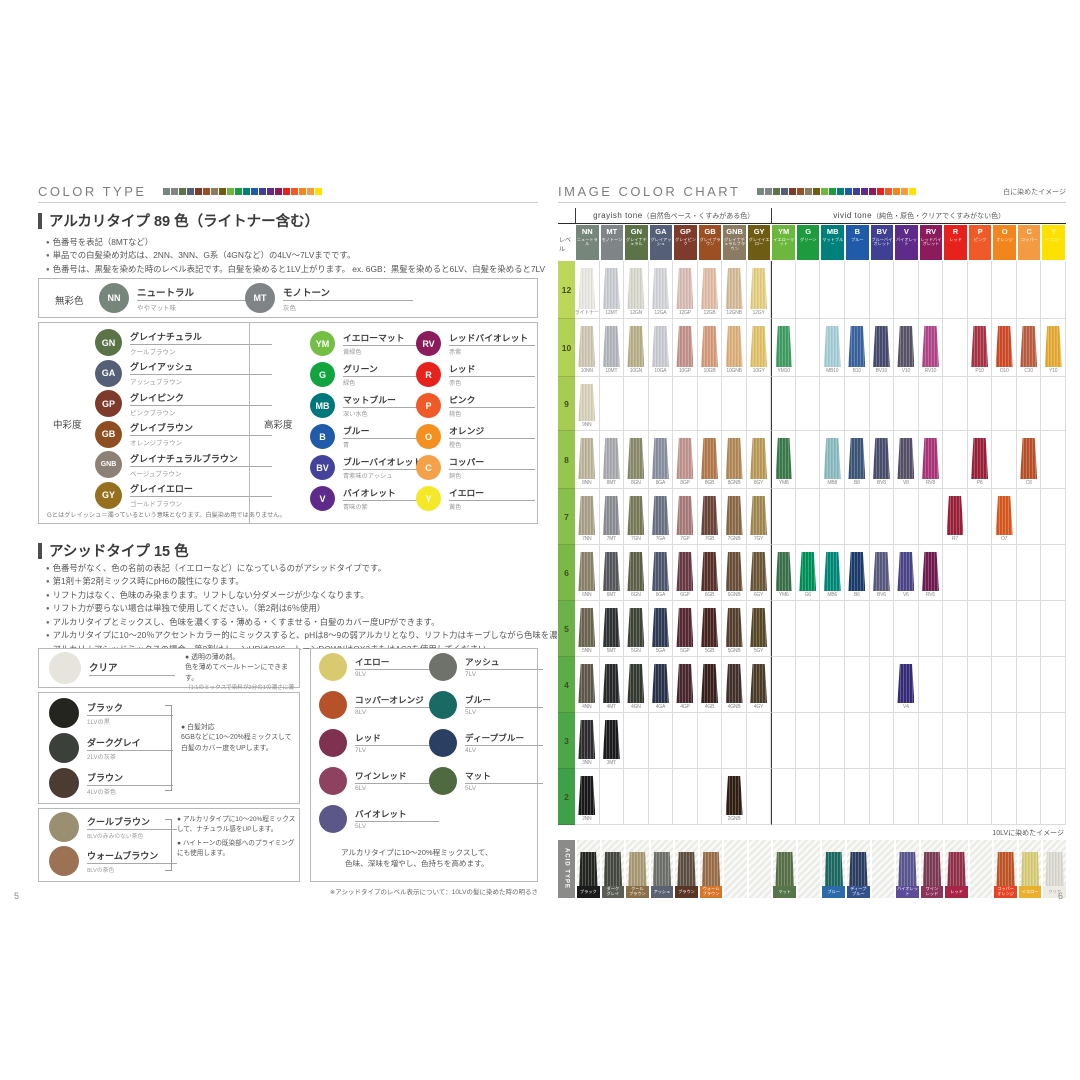  What do you see at coordinates (587, 797) in the screenshot?
I see `chart-cell-2-NN: 2NN` at bounding box center [587, 797].